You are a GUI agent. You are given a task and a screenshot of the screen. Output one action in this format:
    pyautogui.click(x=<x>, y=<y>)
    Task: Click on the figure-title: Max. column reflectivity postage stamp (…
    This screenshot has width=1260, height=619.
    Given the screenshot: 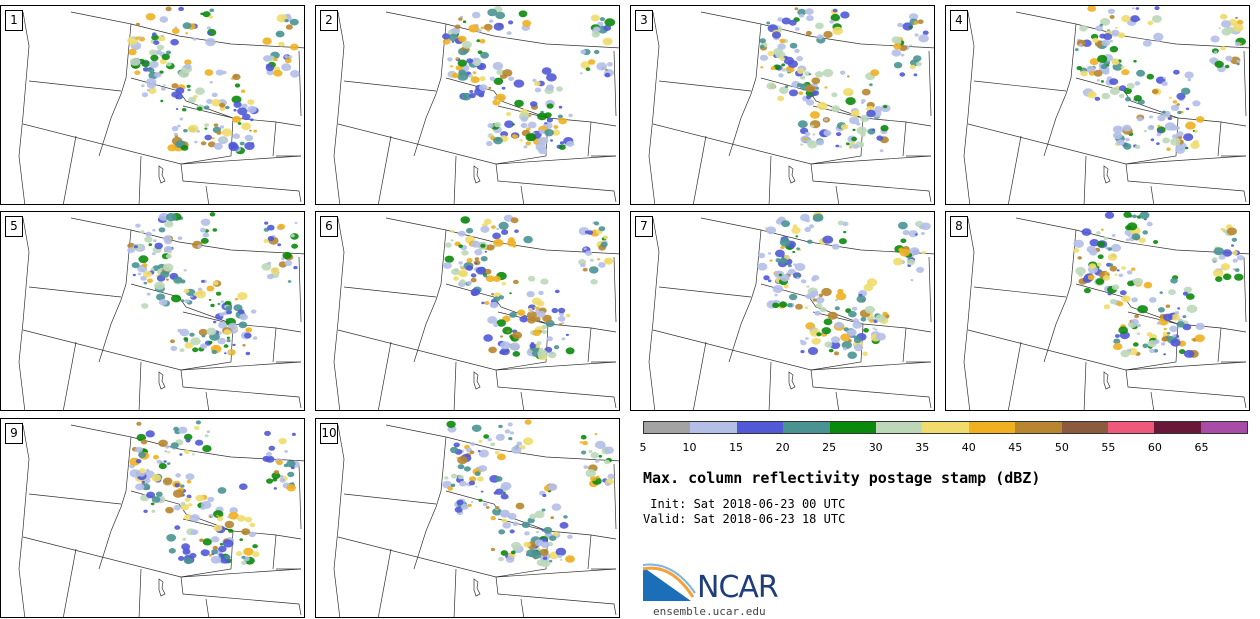 What is the action you would take?
    pyautogui.click(x=842, y=478)
    